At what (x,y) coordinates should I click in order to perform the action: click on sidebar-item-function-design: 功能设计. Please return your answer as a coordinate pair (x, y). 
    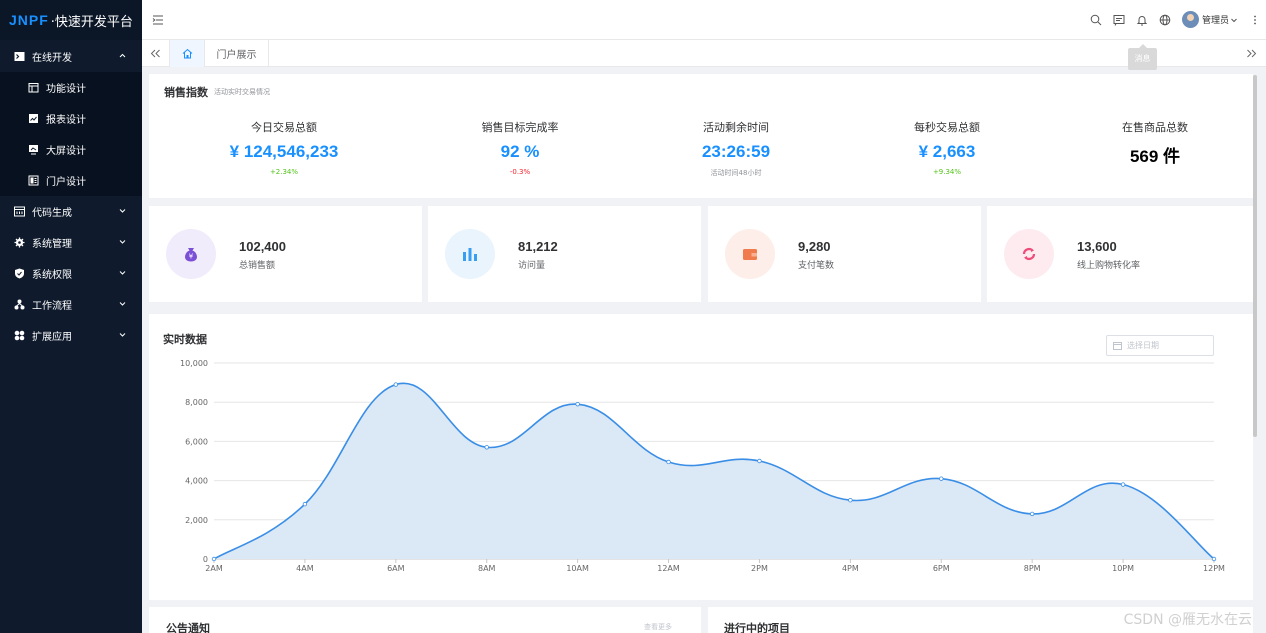
    Looking at the image, I should click on (71, 87).